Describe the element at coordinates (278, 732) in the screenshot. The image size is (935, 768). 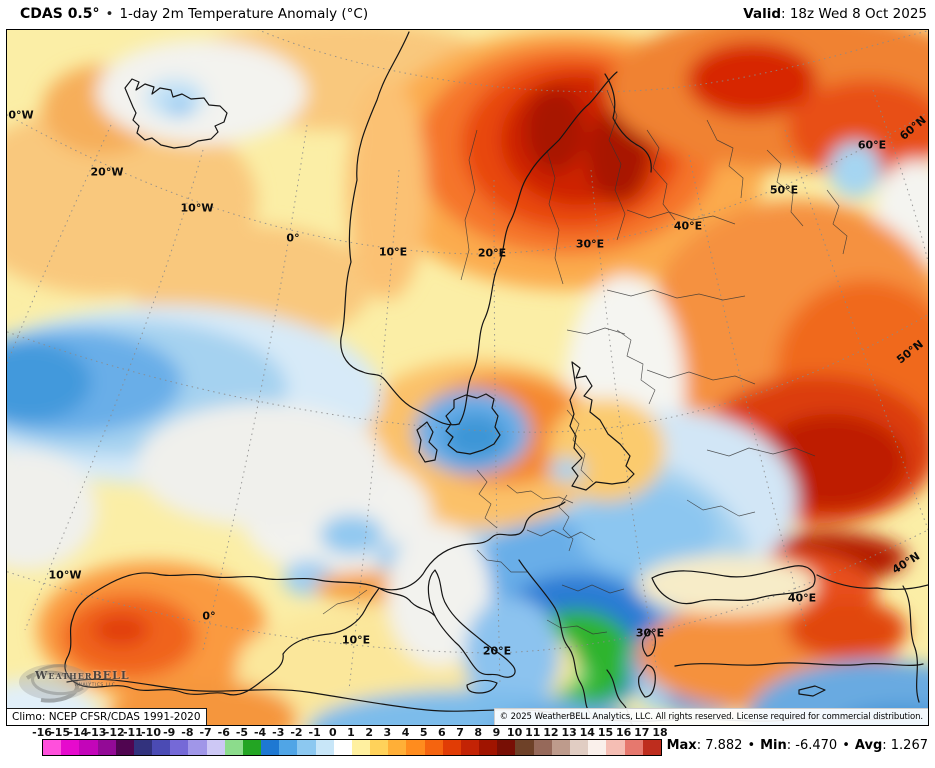
I see `colorbar-tick-label: -3` at that location.